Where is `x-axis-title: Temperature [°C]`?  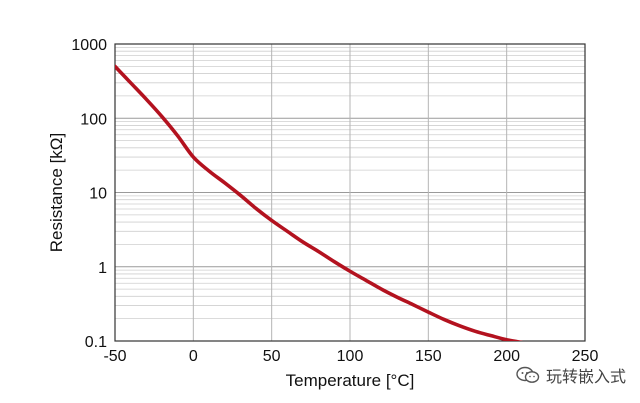 x-axis-title: Temperature [°C] is located at coordinates (350, 380).